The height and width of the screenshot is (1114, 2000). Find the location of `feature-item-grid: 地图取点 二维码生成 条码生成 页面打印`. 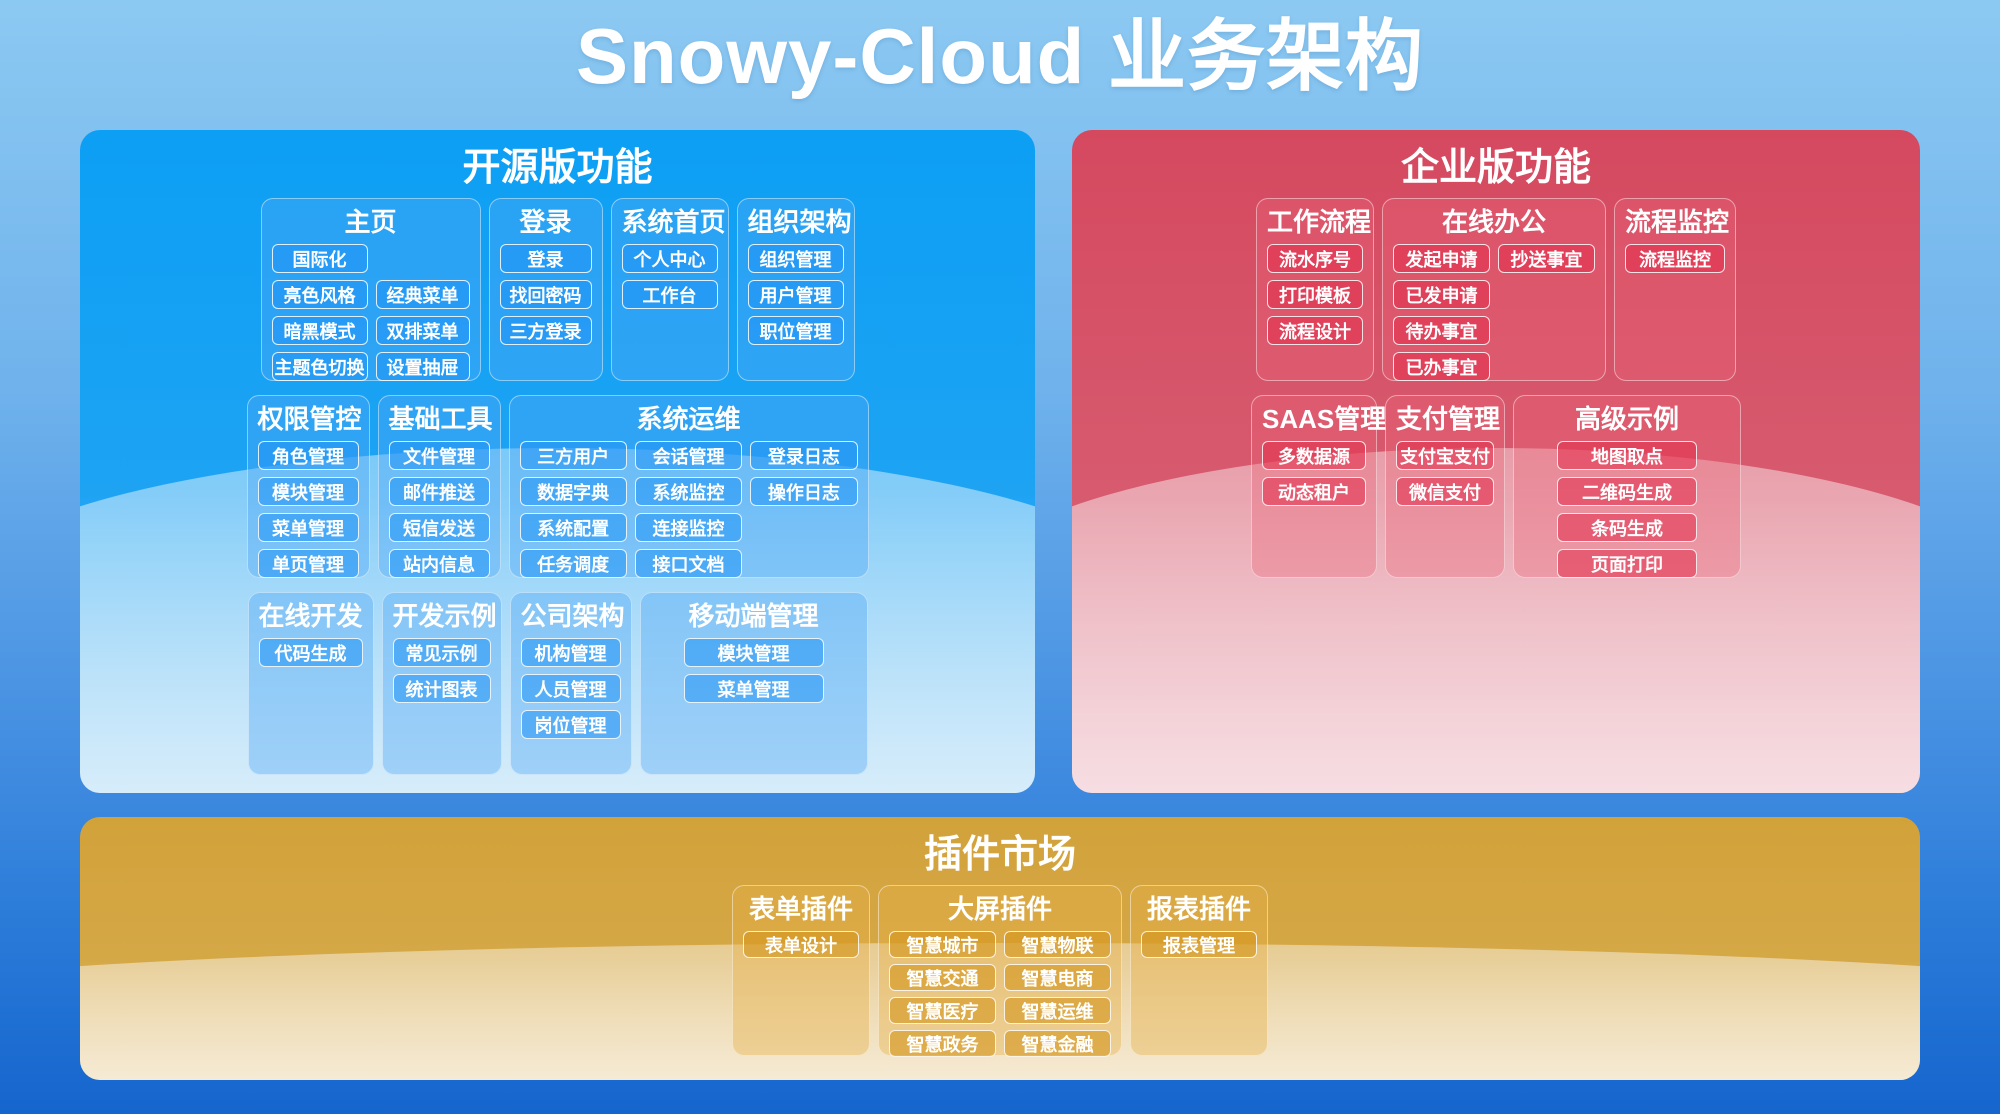

feature-item-grid: 地图取点 二维码生成 条码生成 页面打印 is located at coordinates (1627, 509).